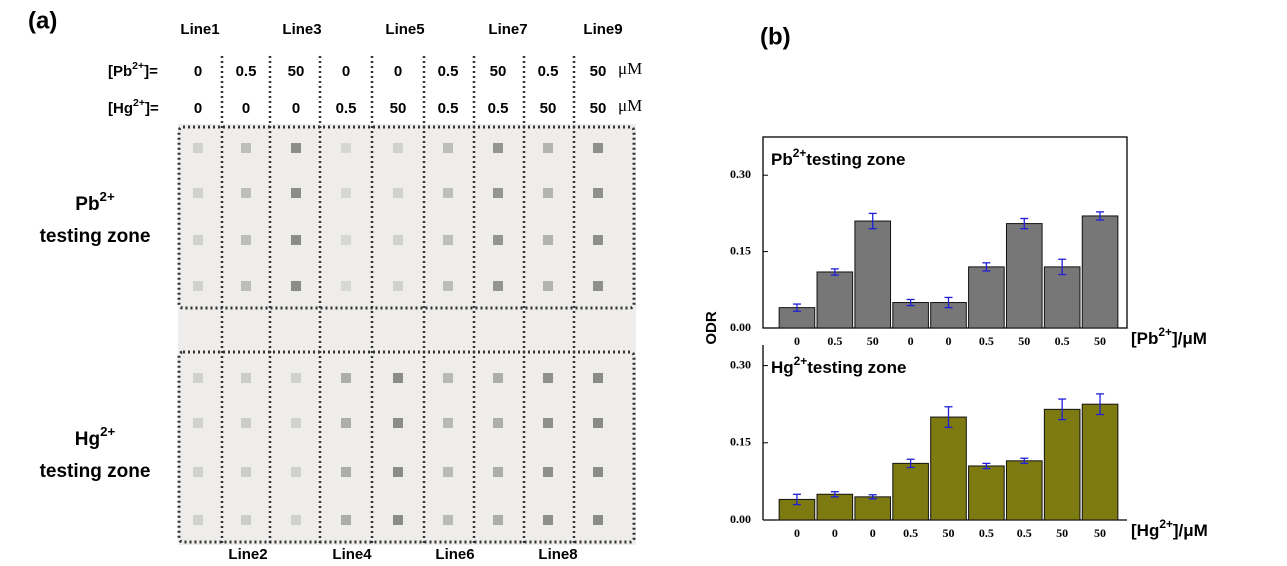 This screenshot has width=1287, height=566. I want to click on y-tick-label: 0.00, so click(740, 519).